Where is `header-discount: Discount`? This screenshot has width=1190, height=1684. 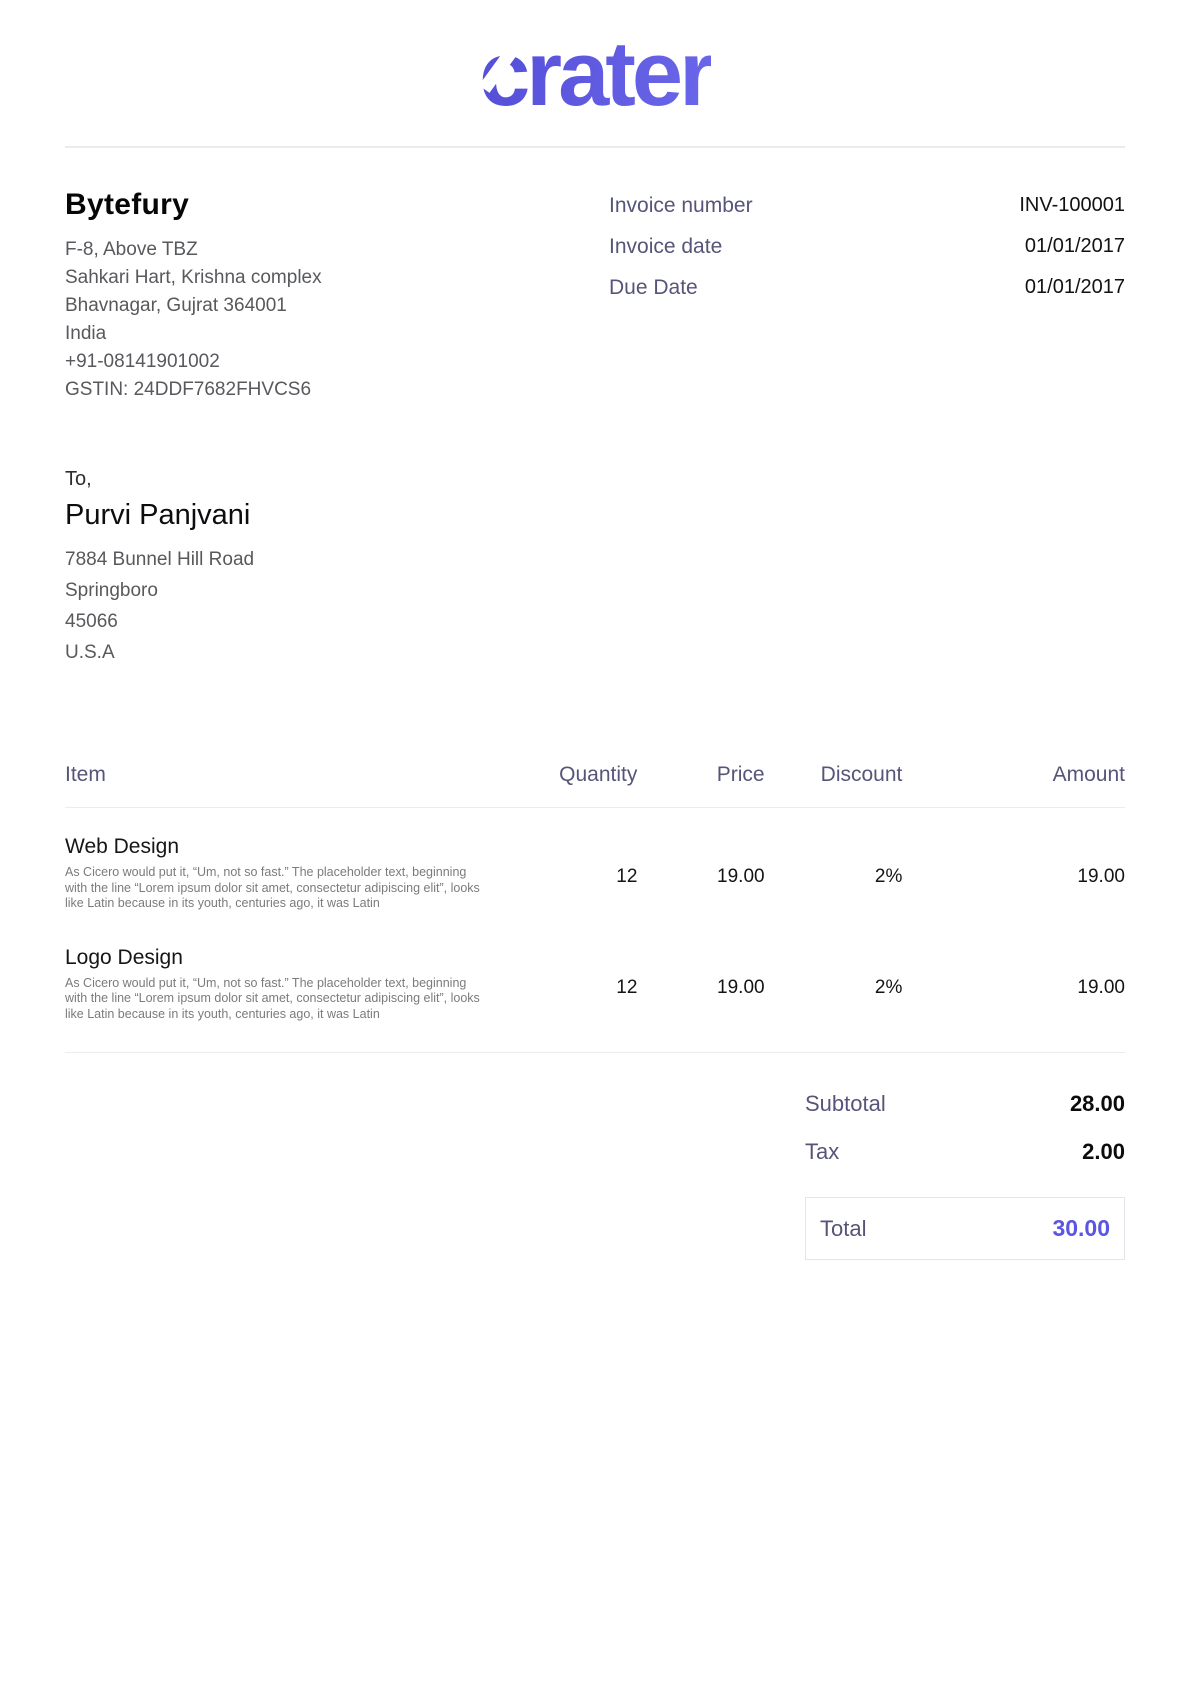 header-discount: Discount is located at coordinates (861, 774).